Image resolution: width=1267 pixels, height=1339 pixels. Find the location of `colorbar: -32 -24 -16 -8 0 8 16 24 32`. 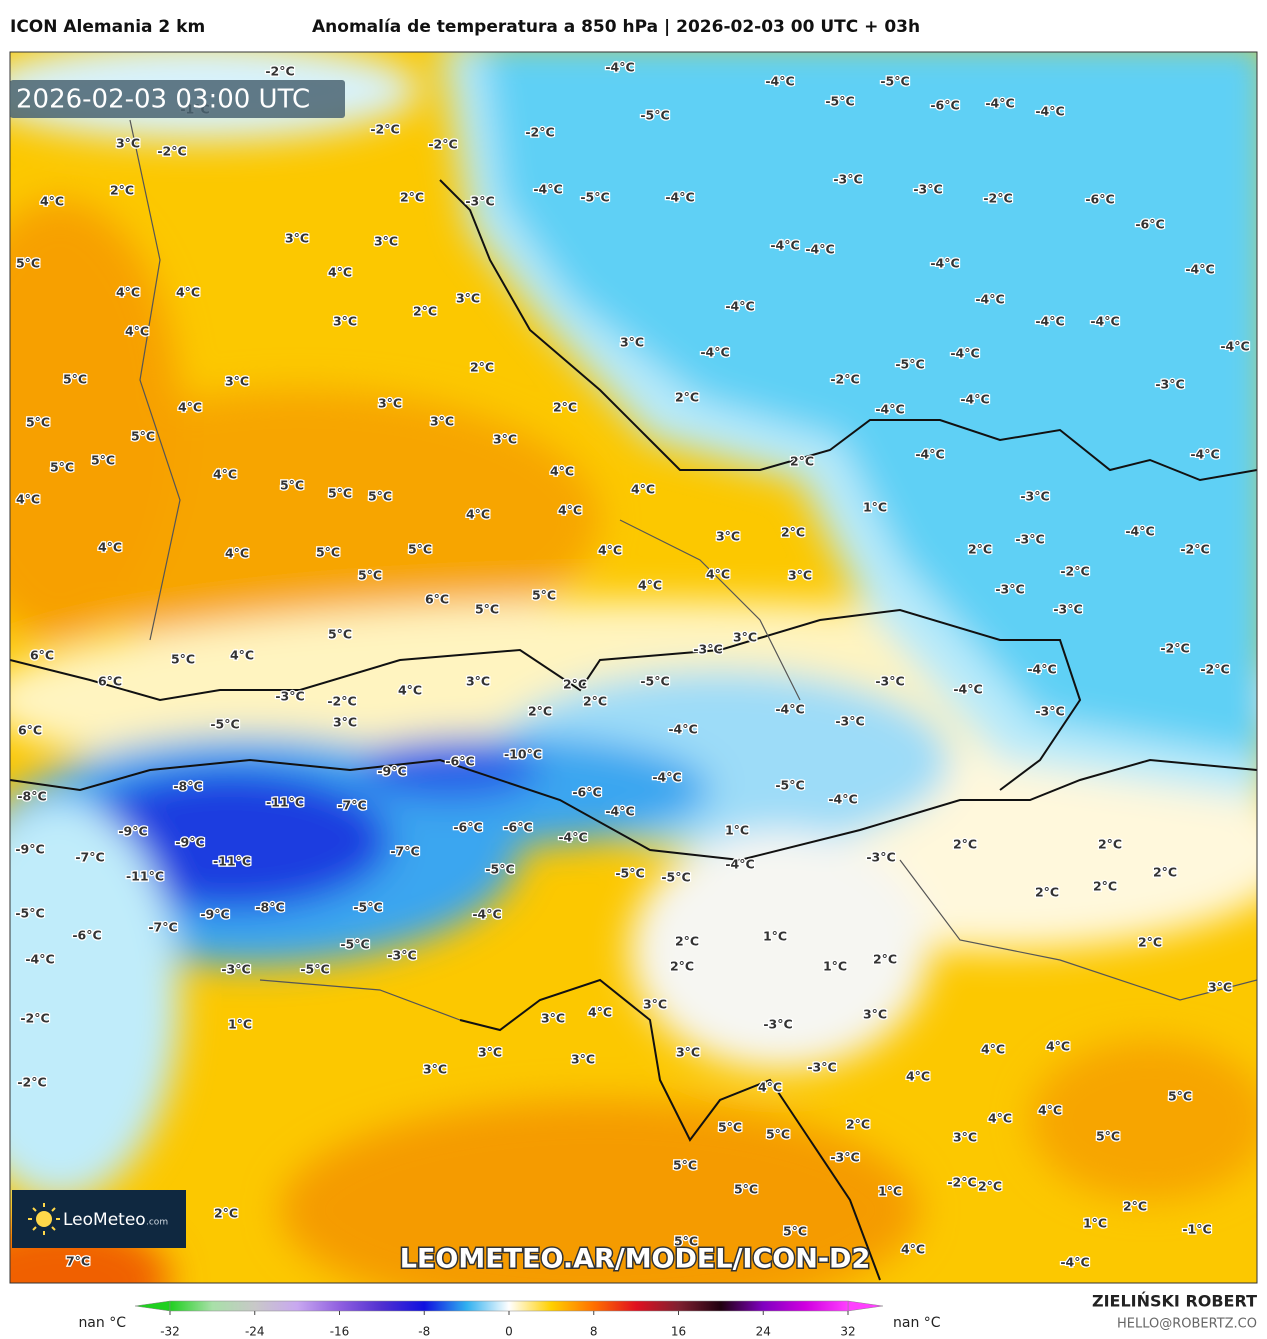

colorbar: -32 -24 -16 -8 0 8 16 24 32 is located at coordinates (509, 1319).